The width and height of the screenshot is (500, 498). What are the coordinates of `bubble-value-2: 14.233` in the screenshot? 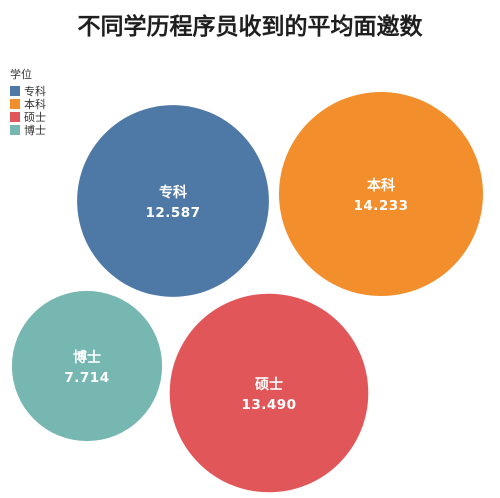 It's located at (380, 206).